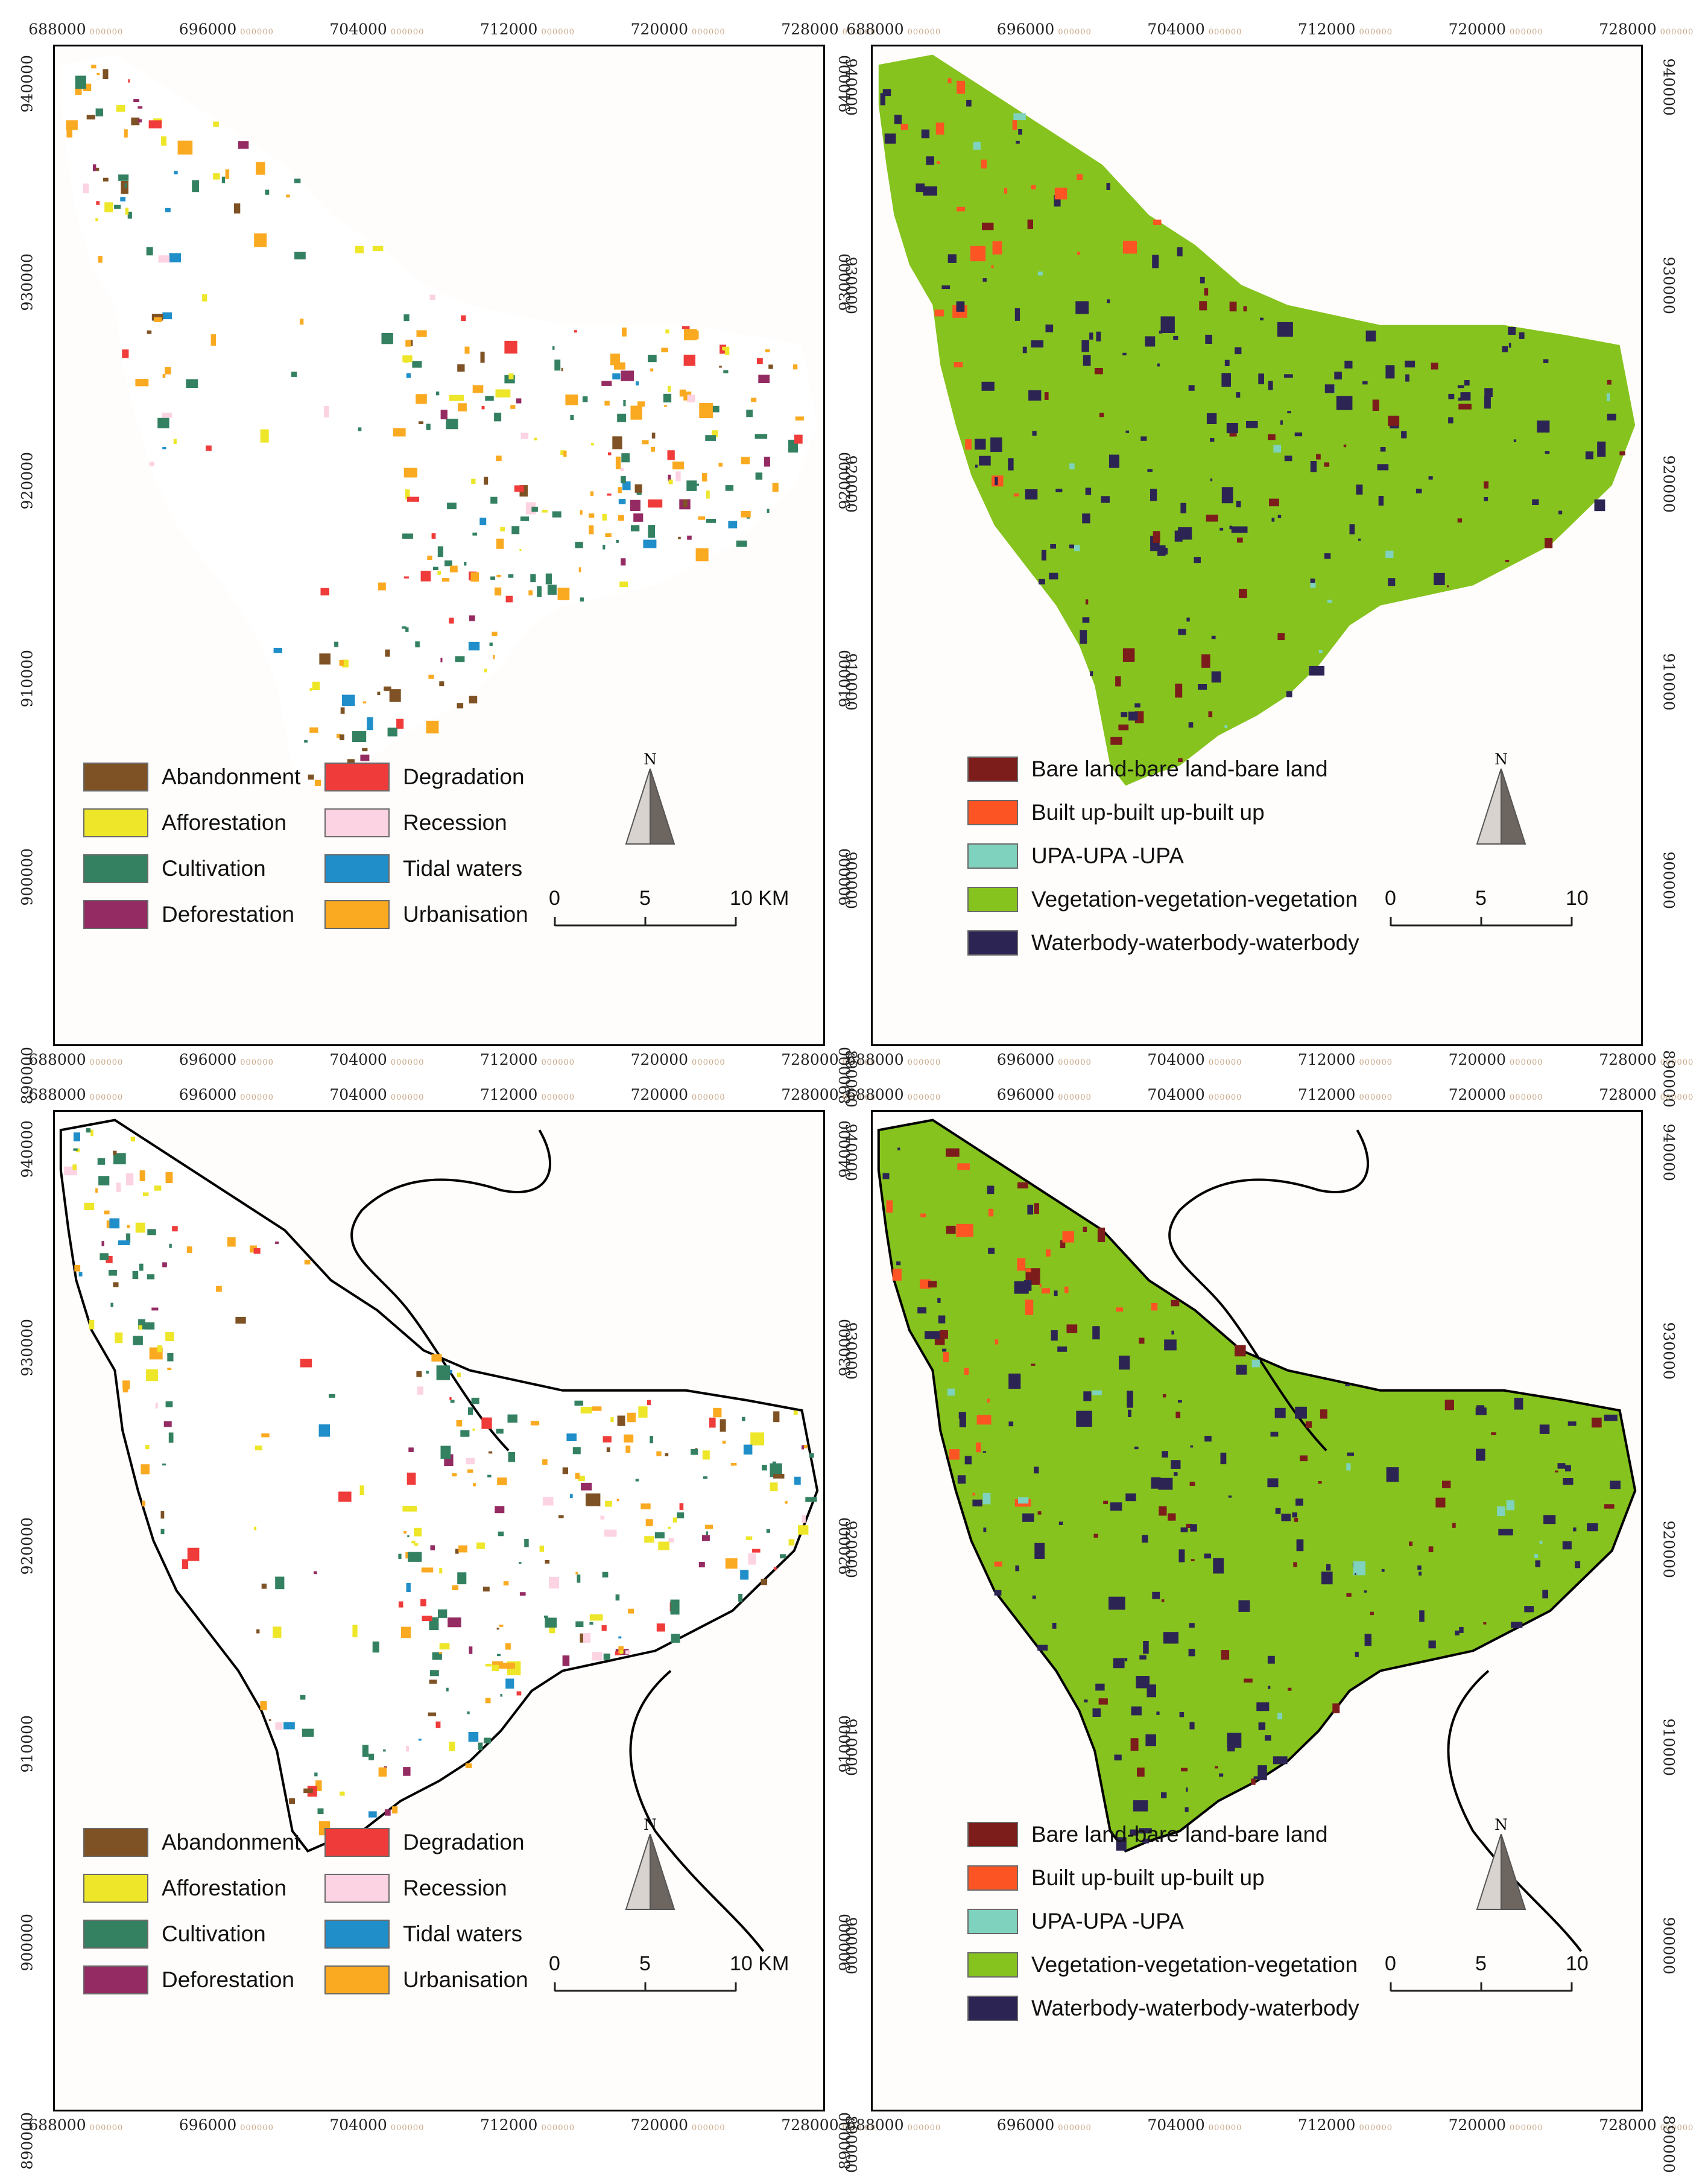  Describe the element at coordinates (1496, 2125) in the screenshot. I see `x-tick-bottom: 720000 000000` at that location.